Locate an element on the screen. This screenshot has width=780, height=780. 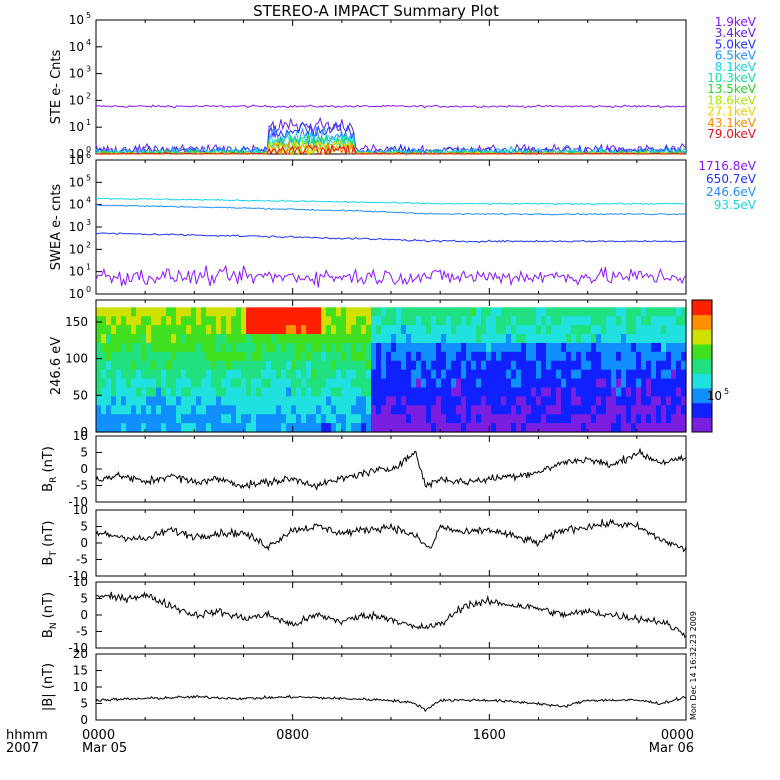
y-tick-label: 5 is located at coordinates (84, 527).